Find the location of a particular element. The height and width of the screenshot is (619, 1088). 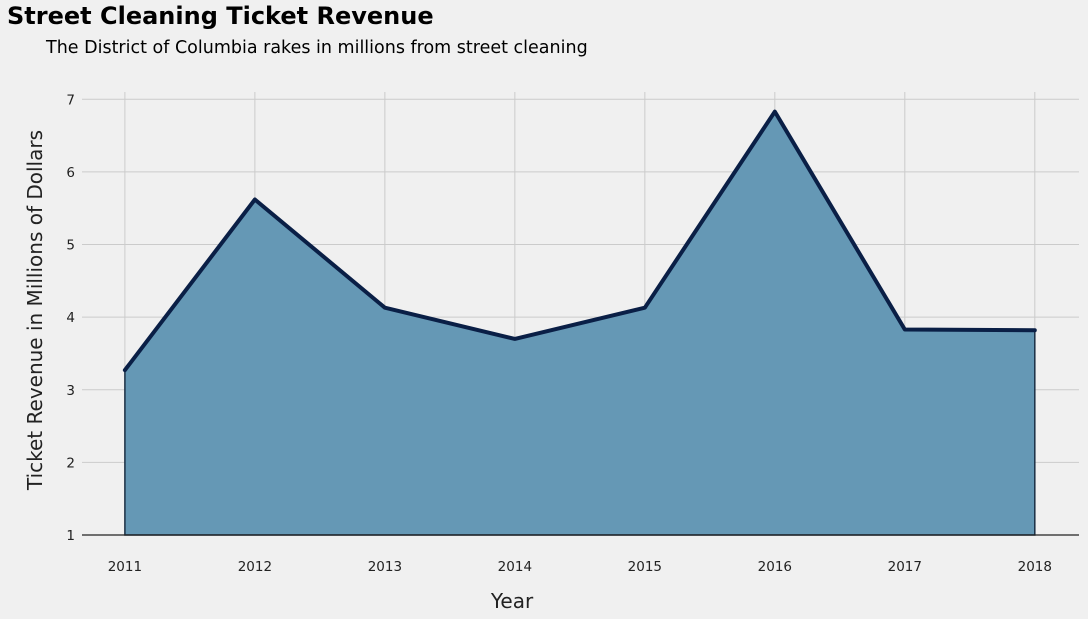

y-tick-label: 7 is located at coordinates (70, 100).